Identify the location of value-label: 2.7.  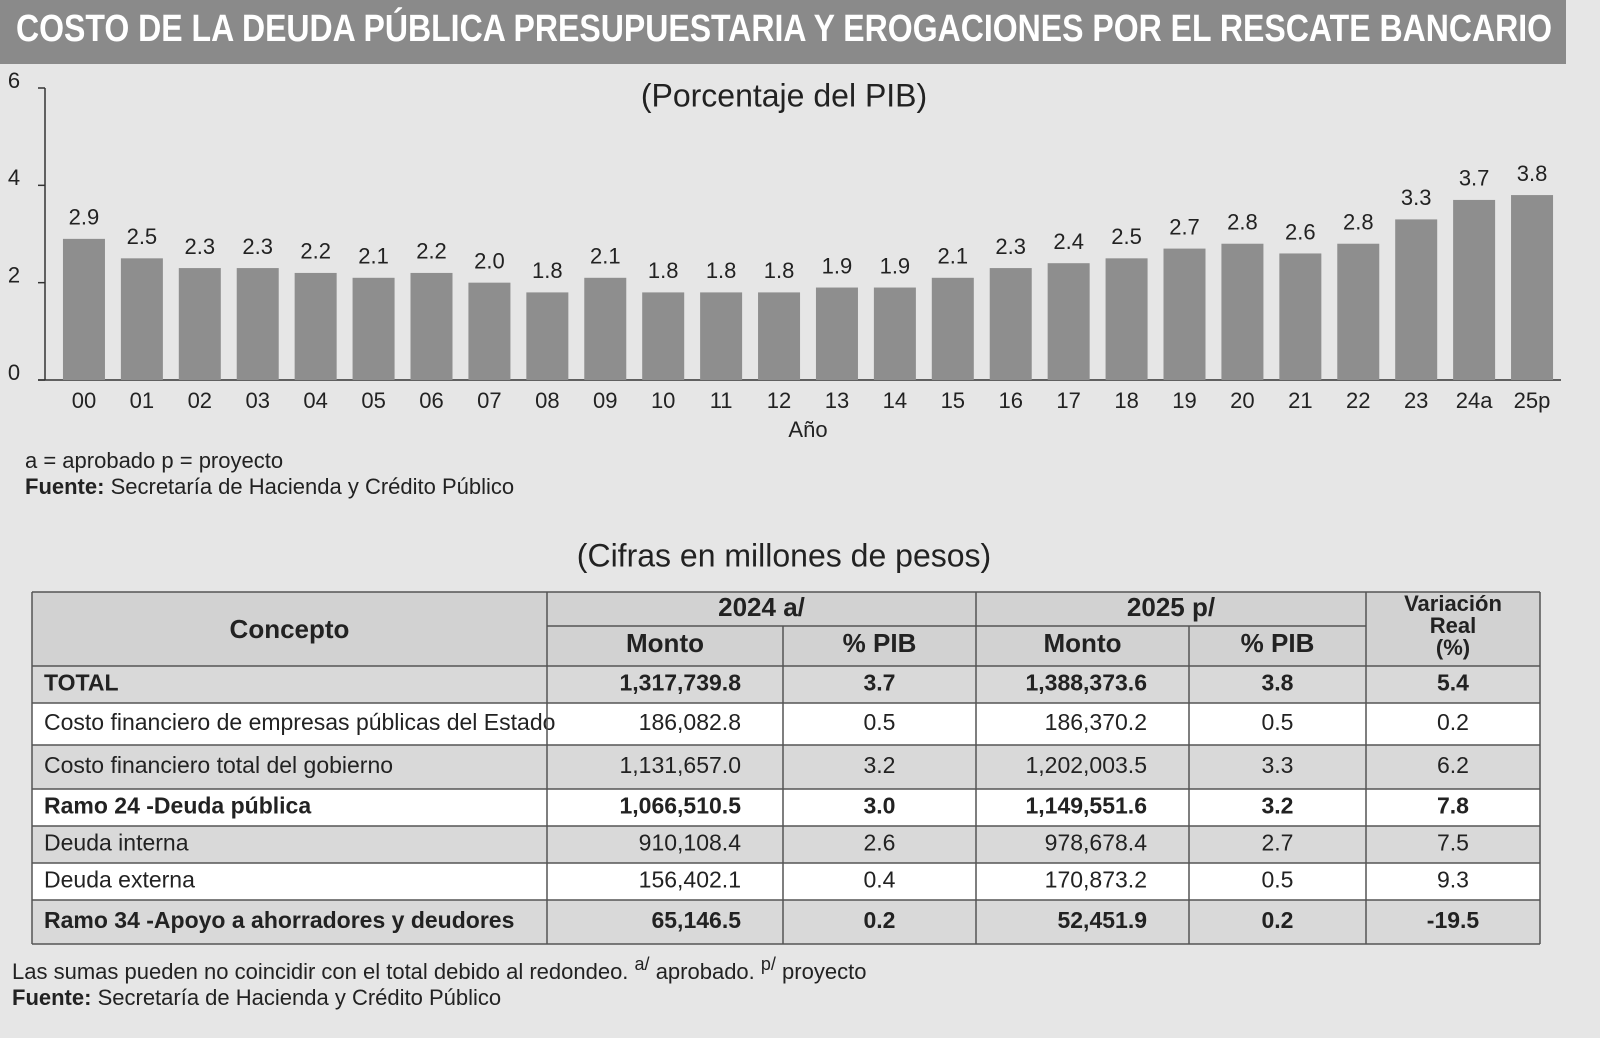
(1184, 226).